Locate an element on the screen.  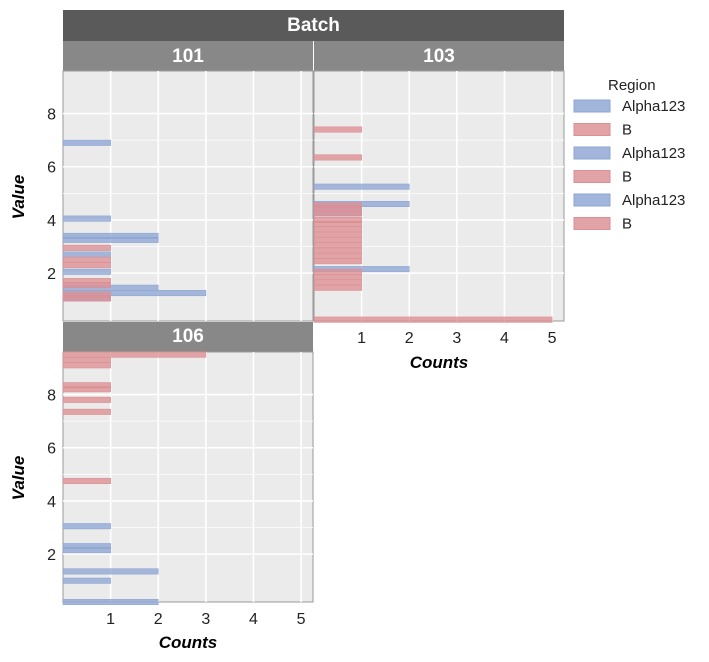
facet-title-strip is located at coordinates (313, 25).